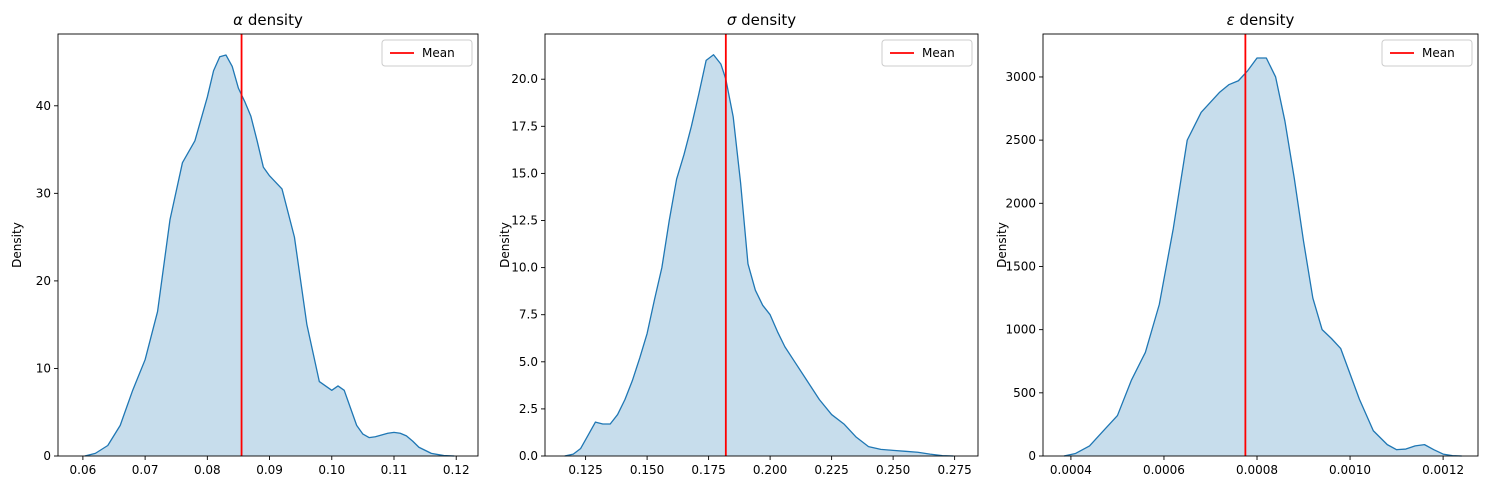 The height and width of the screenshot is (490, 1489). I want to click on x-tick-label: 0.11, so click(394, 470).